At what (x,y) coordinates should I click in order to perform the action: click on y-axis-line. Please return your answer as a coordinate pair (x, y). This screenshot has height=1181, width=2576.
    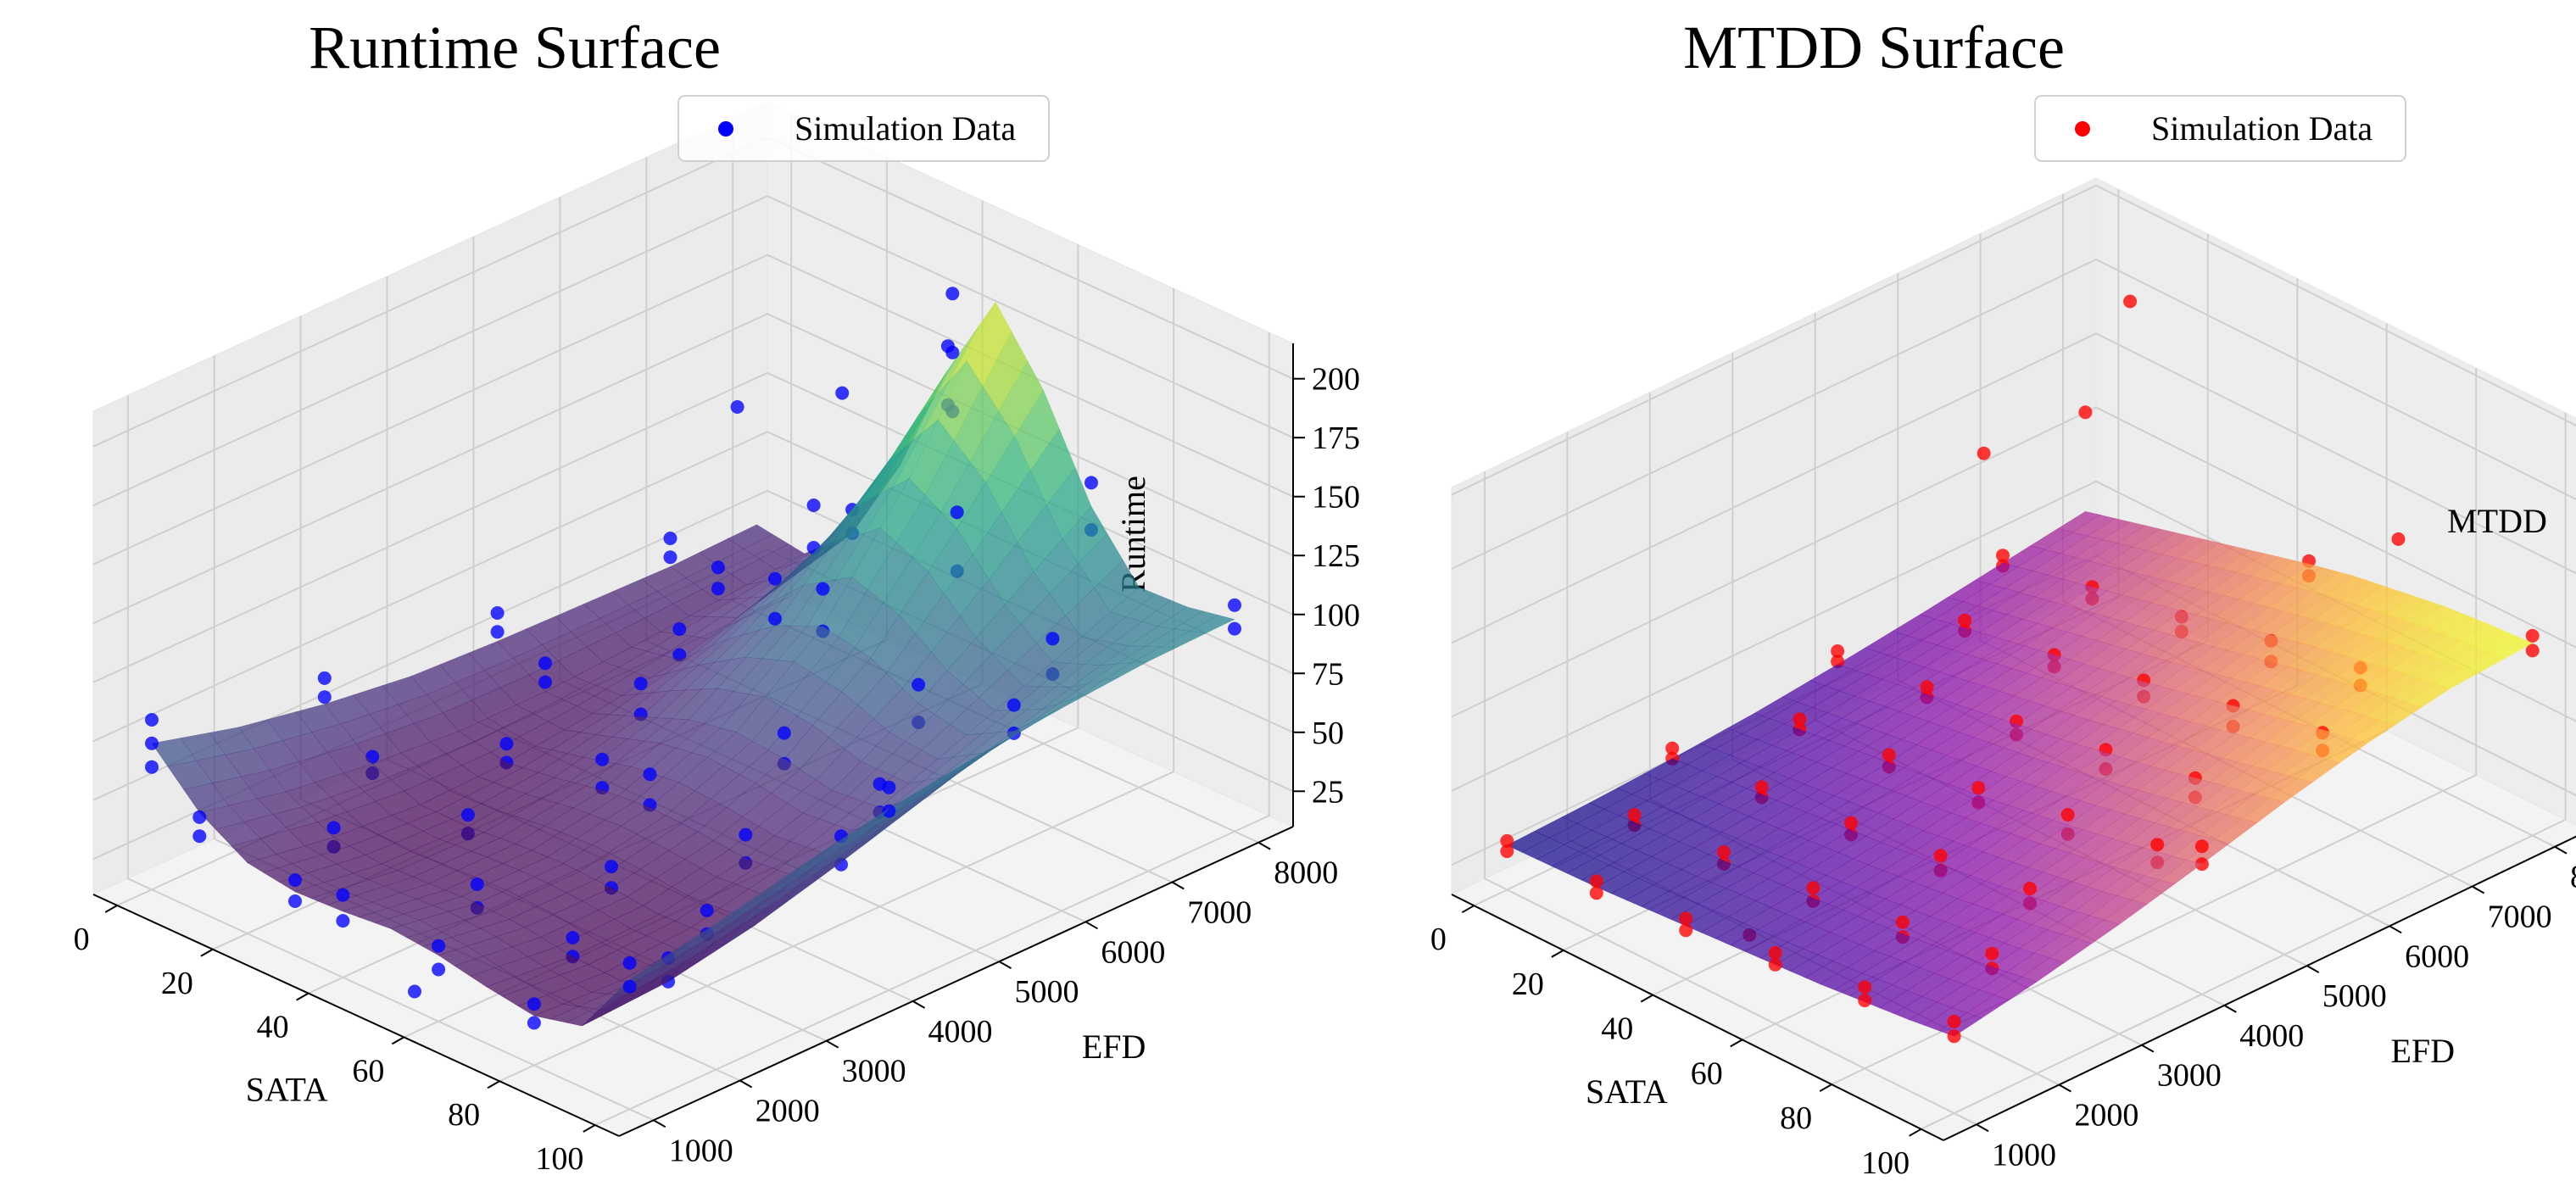
    Looking at the image, I should click on (2259, 988).